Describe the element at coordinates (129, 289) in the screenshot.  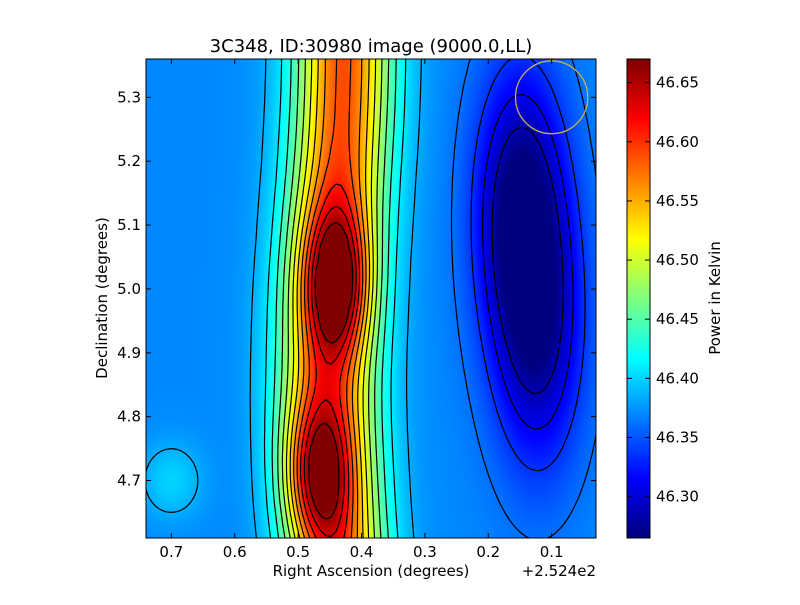
I see `y-tick-label: 5.0` at that location.